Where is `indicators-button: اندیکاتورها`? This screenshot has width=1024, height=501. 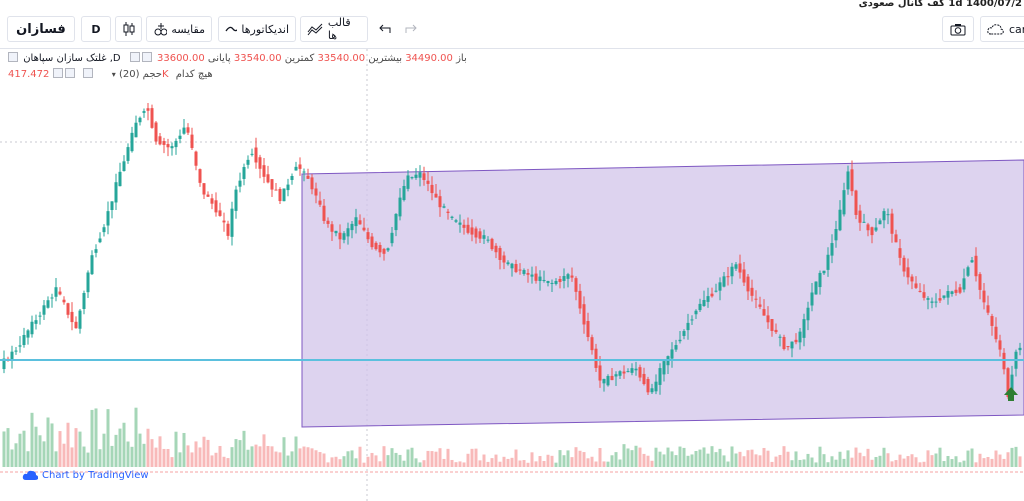
indicators-button: اندیکاتورها is located at coordinates (257, 29).